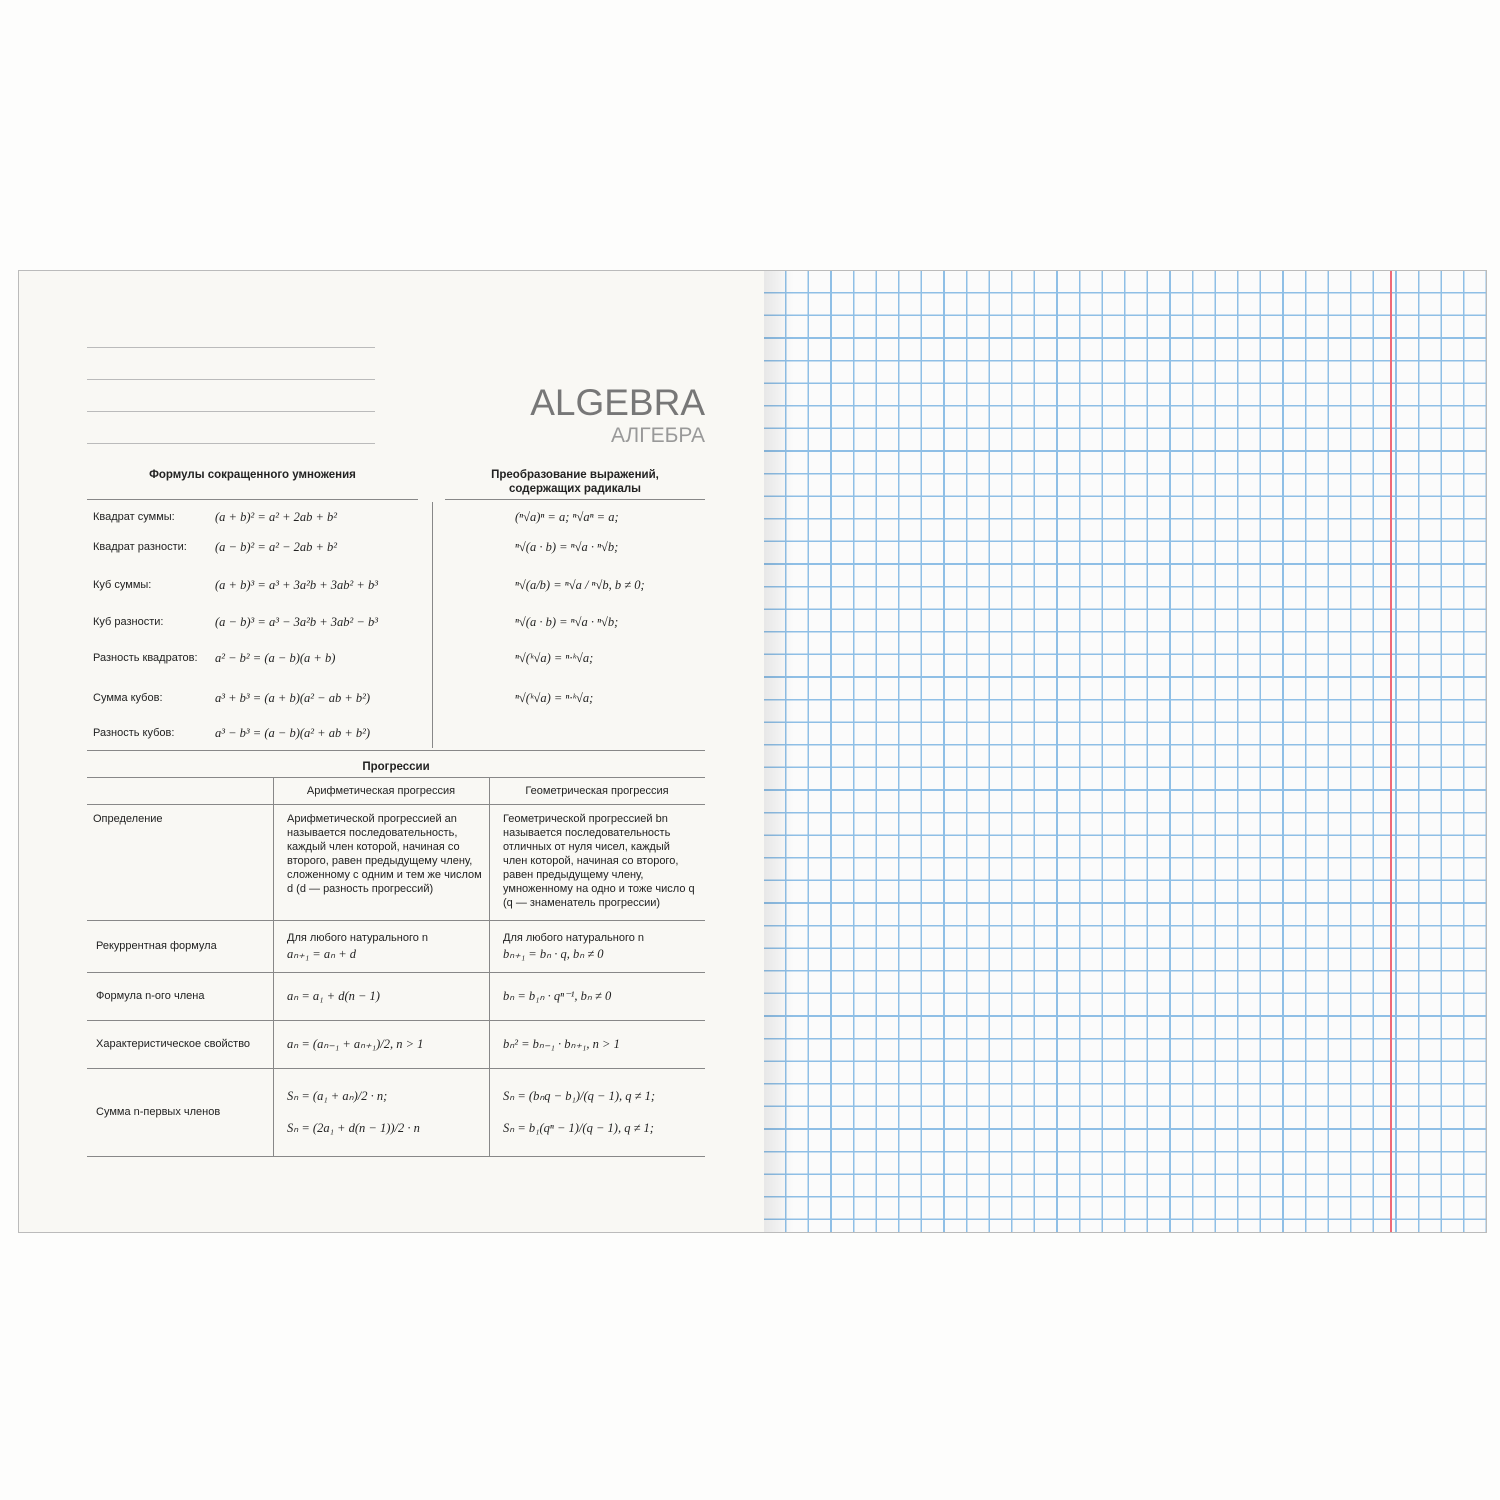  Describe the element at coordinates (252, 475) in the screenshot. I see `section-heading: Формулы сокращенного умножения` at that location.